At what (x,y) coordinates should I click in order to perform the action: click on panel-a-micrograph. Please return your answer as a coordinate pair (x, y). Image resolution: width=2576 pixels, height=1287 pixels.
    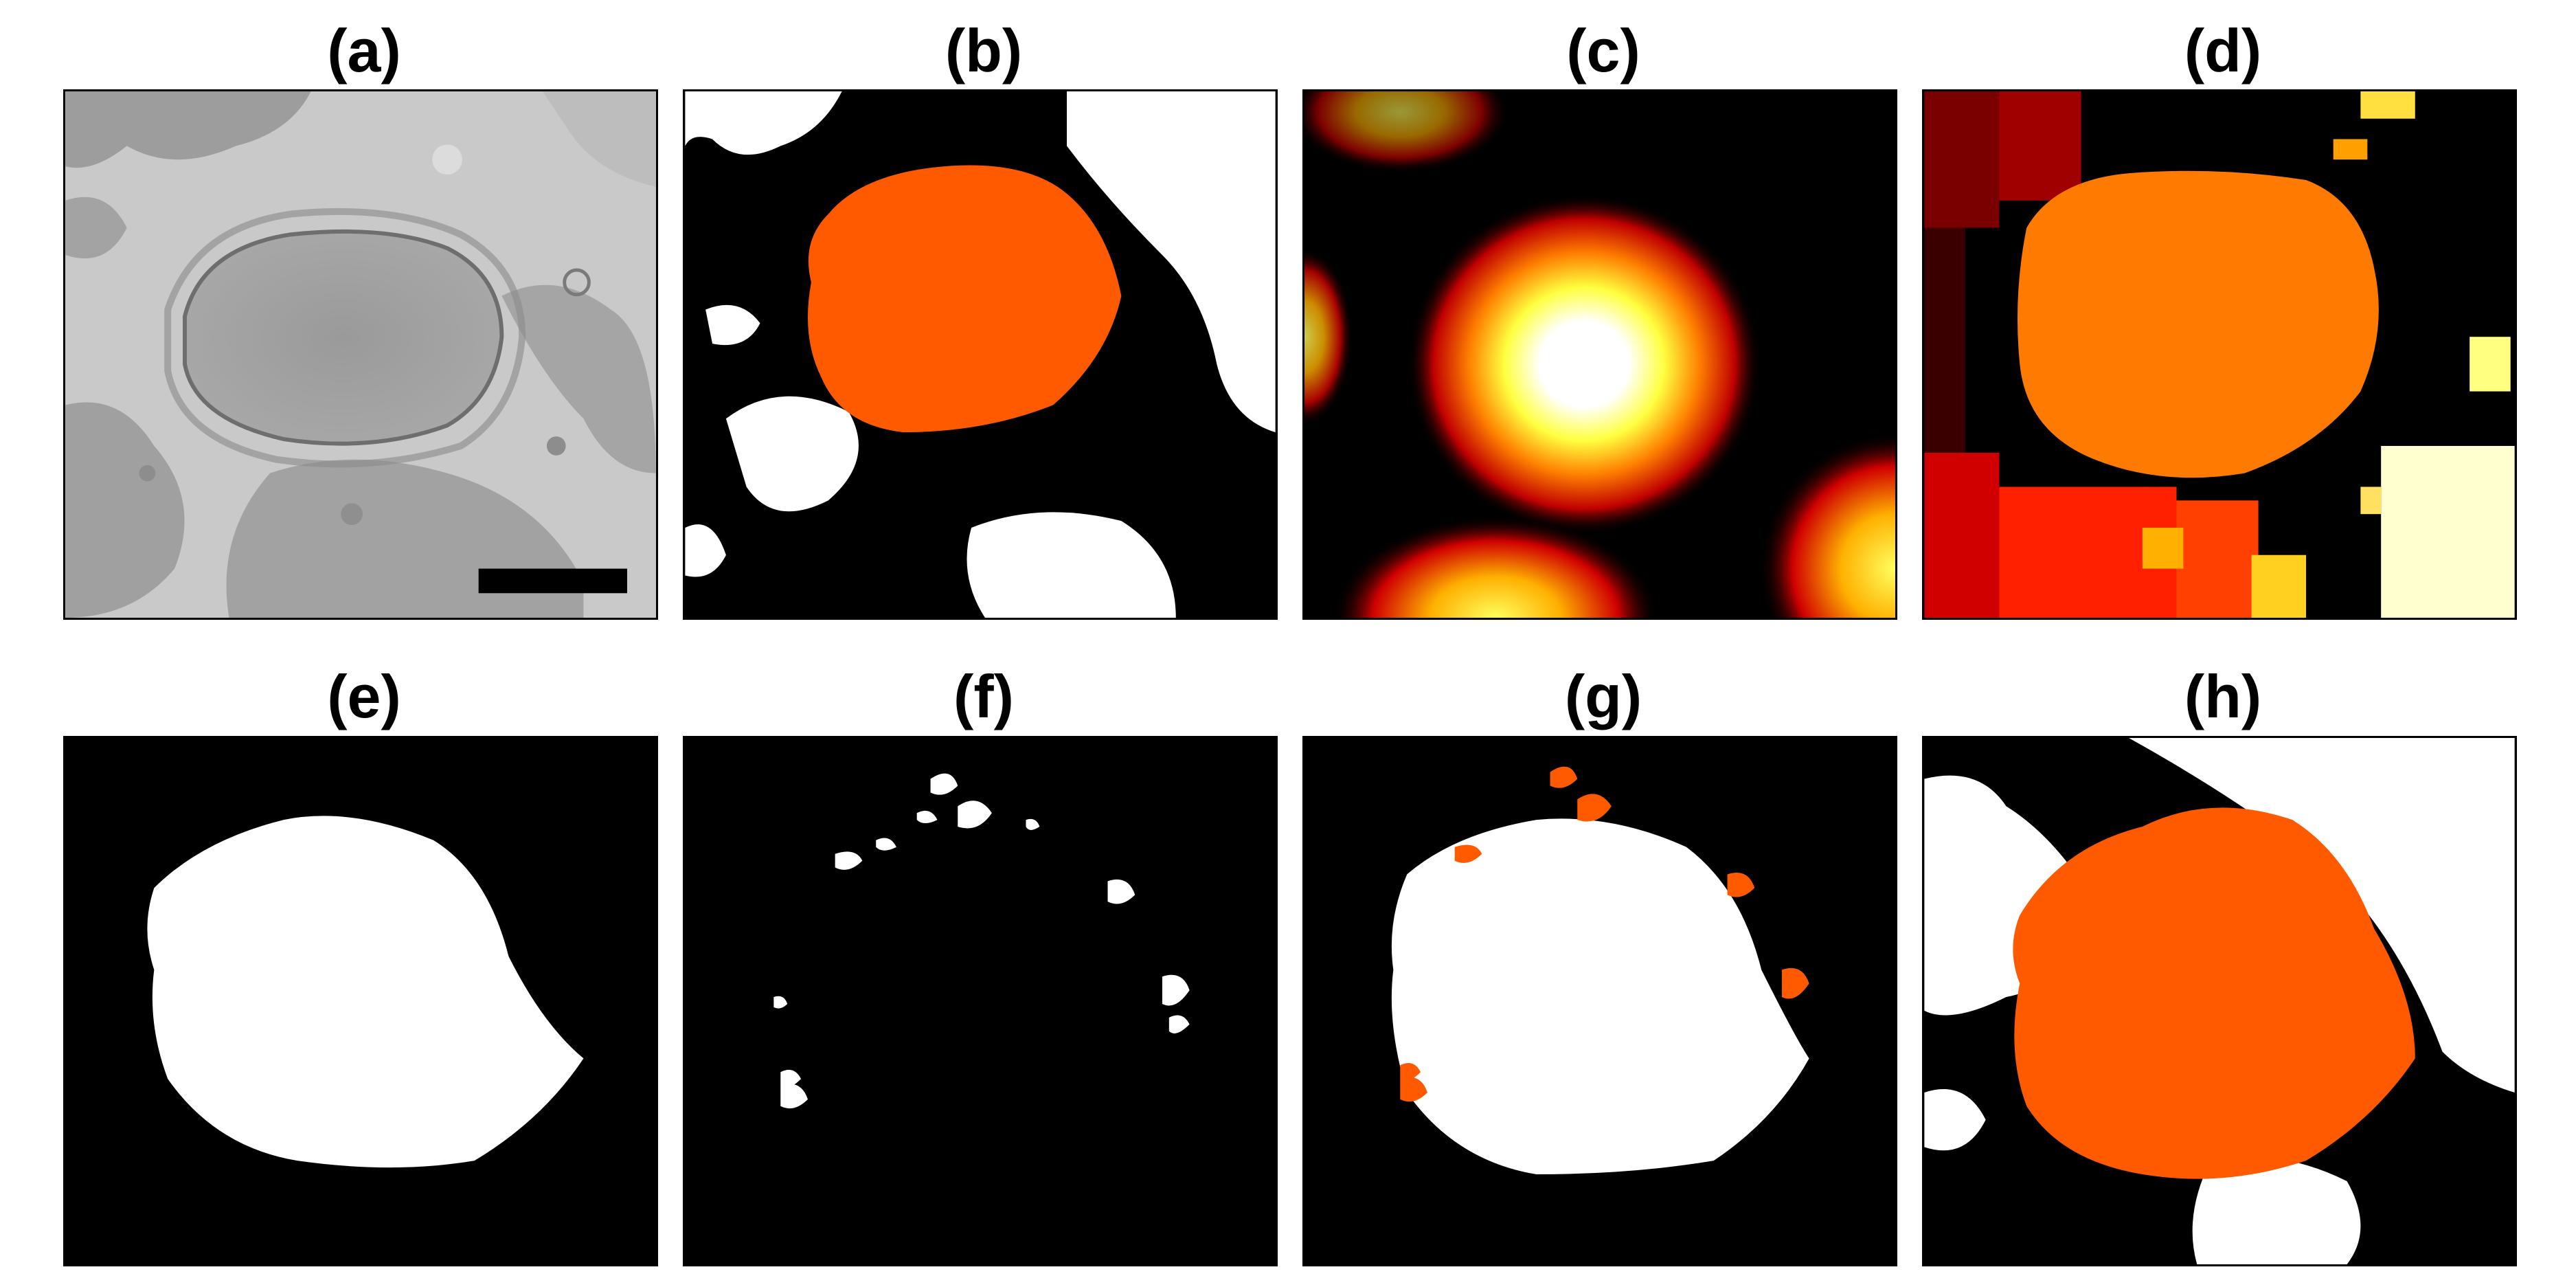
    Looking at the image, I should click on (360, 354).